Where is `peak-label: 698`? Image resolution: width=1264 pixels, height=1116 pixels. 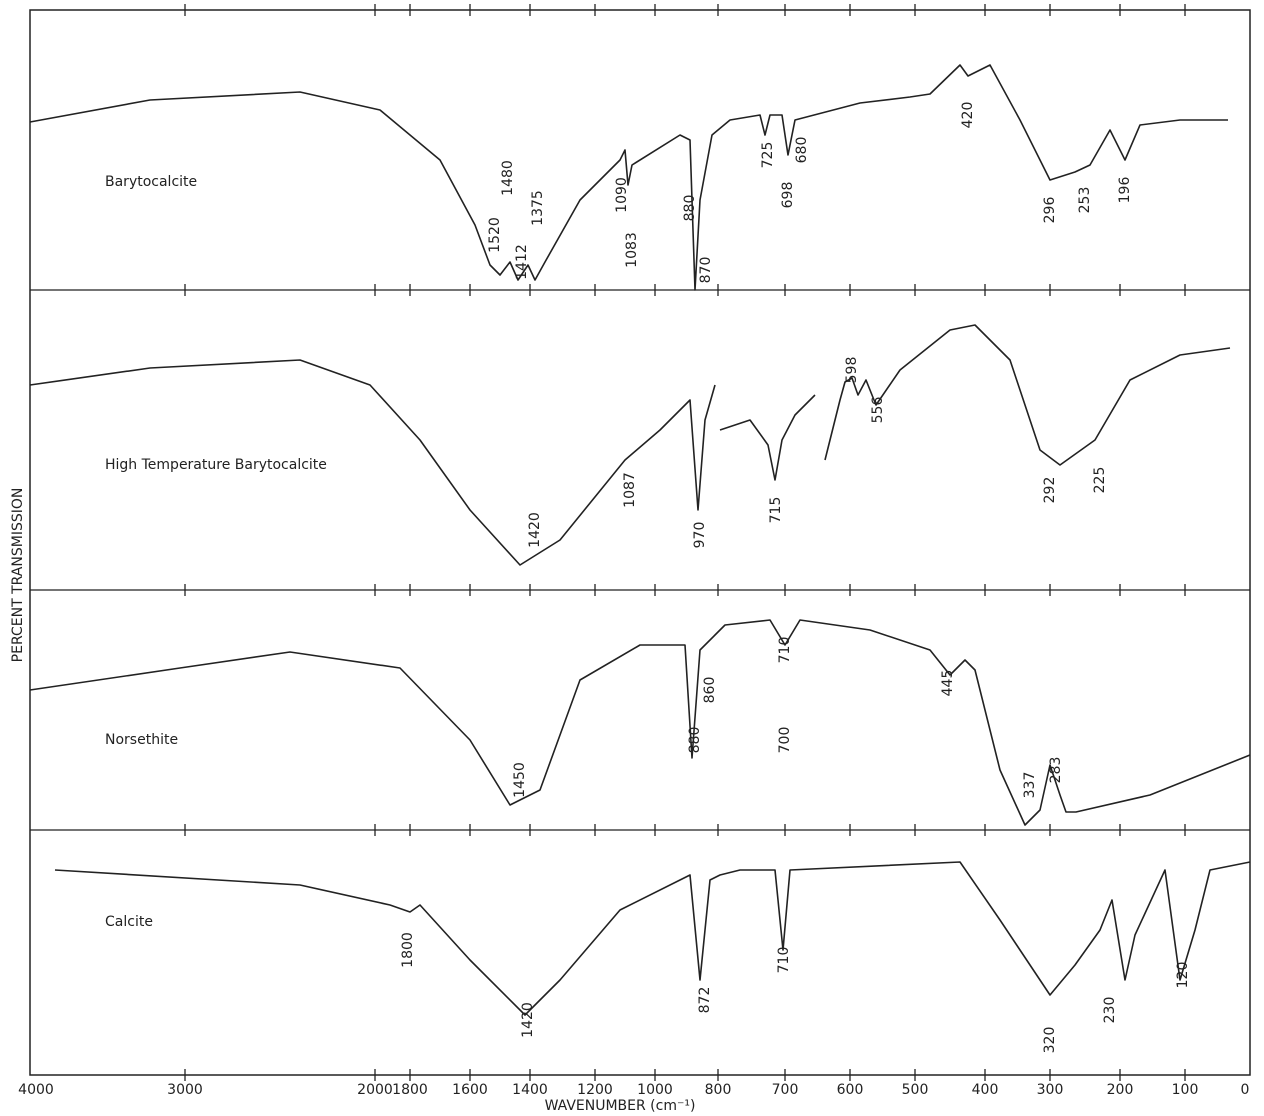
peak-label: 698 is located at coordinates (788, 195).